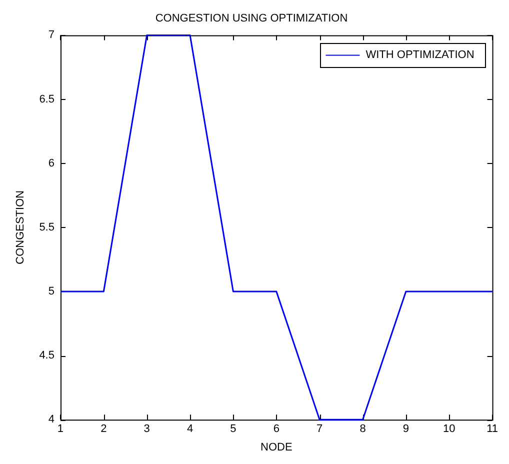 The height and width of the screenshot is (464, 509). Describe the element at coordinates (190, 429) in the screenshot. I see `x-tick-label: 4` at that location.